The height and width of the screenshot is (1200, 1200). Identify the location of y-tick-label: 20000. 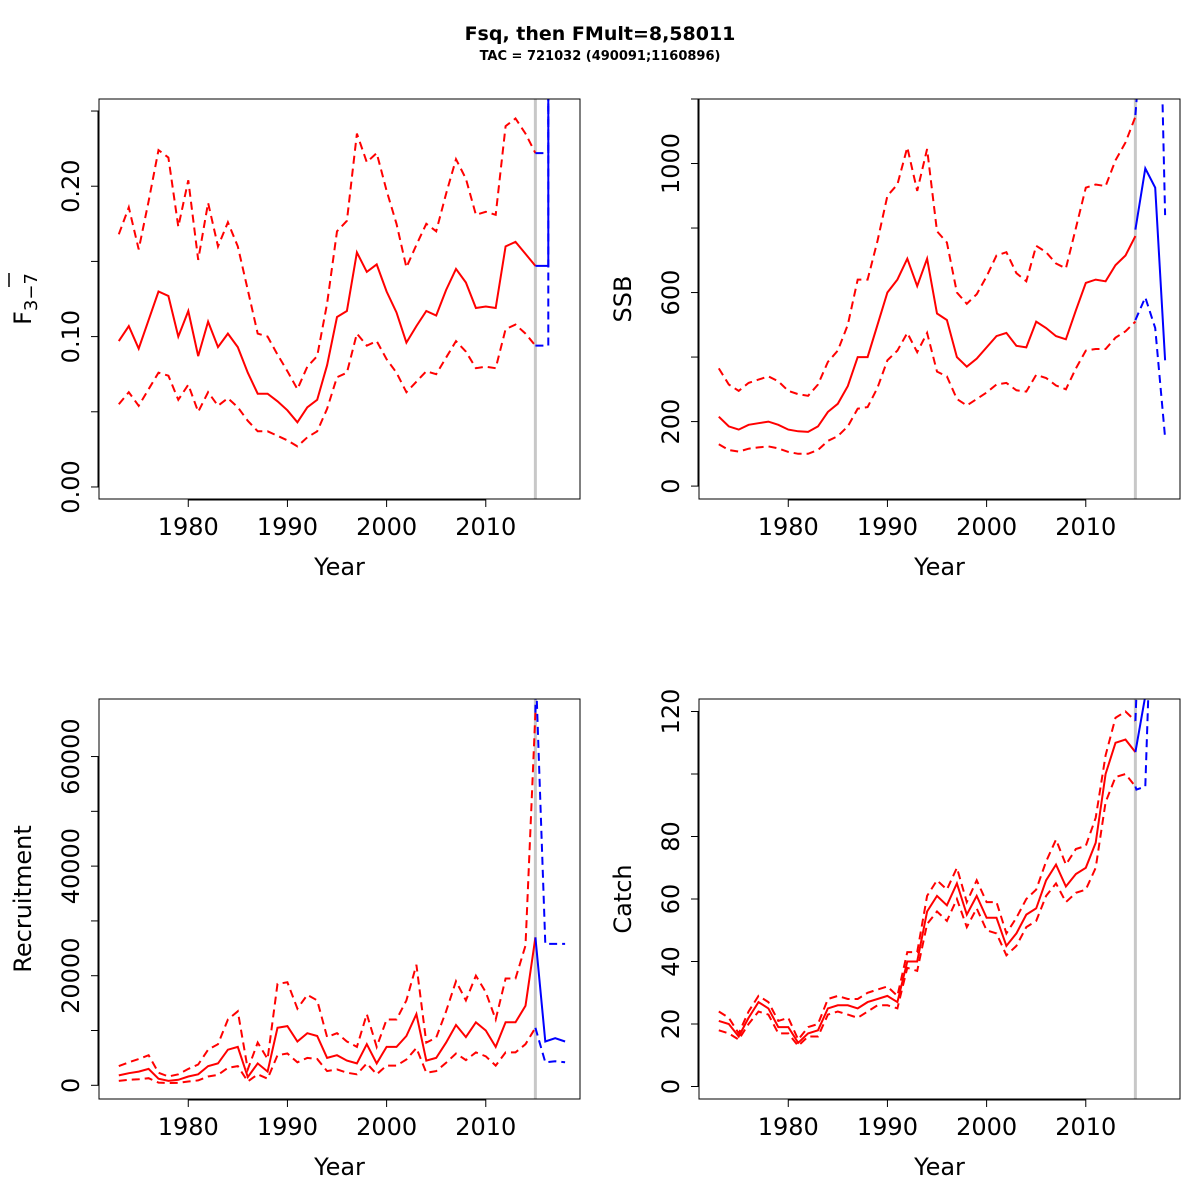
(71, 976).